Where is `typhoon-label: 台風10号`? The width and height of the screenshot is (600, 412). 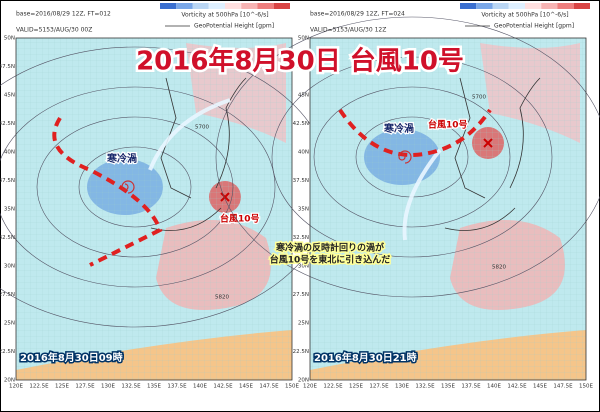 typhoon-label: 台風10号 is located at coordinates (448, 125).